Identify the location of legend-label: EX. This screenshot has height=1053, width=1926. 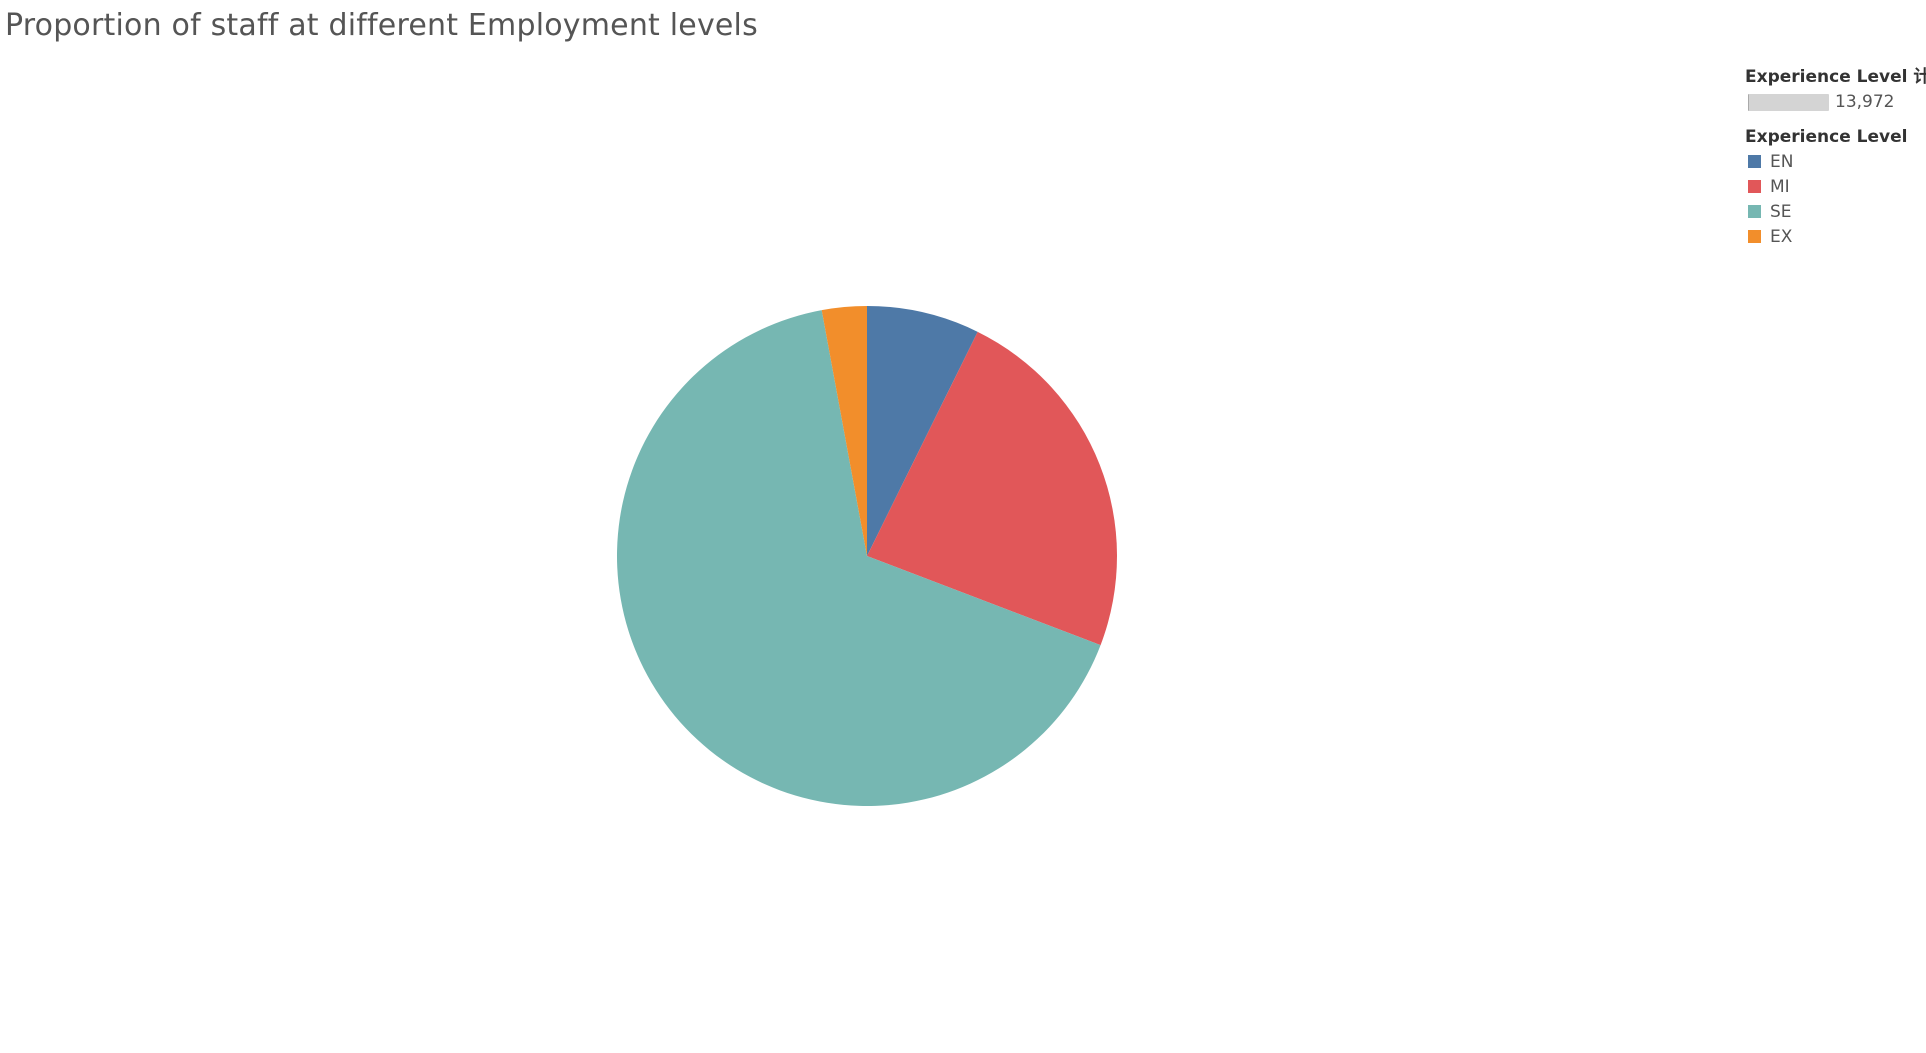
(1781, 236).